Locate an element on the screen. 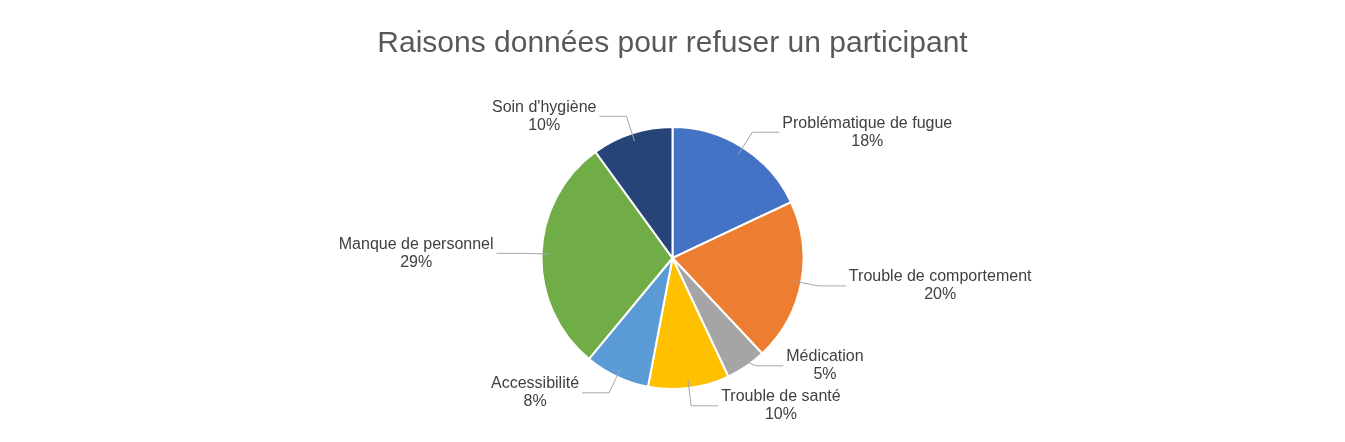 This screenshot has width=1345, height=442. data-label: 20% is located at coordinates (940, 294).